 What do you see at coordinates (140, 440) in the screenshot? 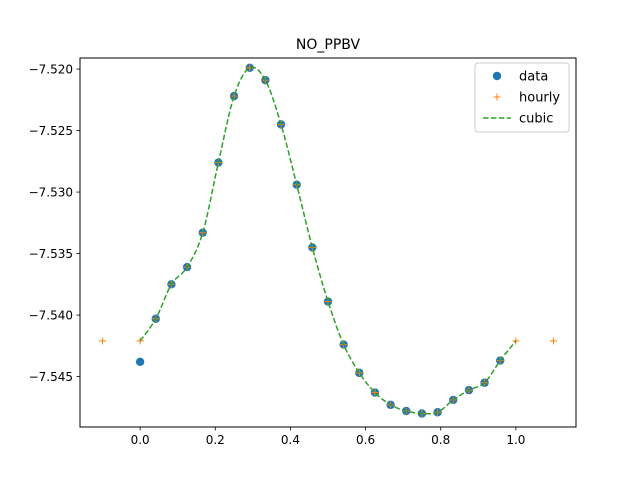
I see `x-tick-label: 0.0` at bounding box center [140, 440].